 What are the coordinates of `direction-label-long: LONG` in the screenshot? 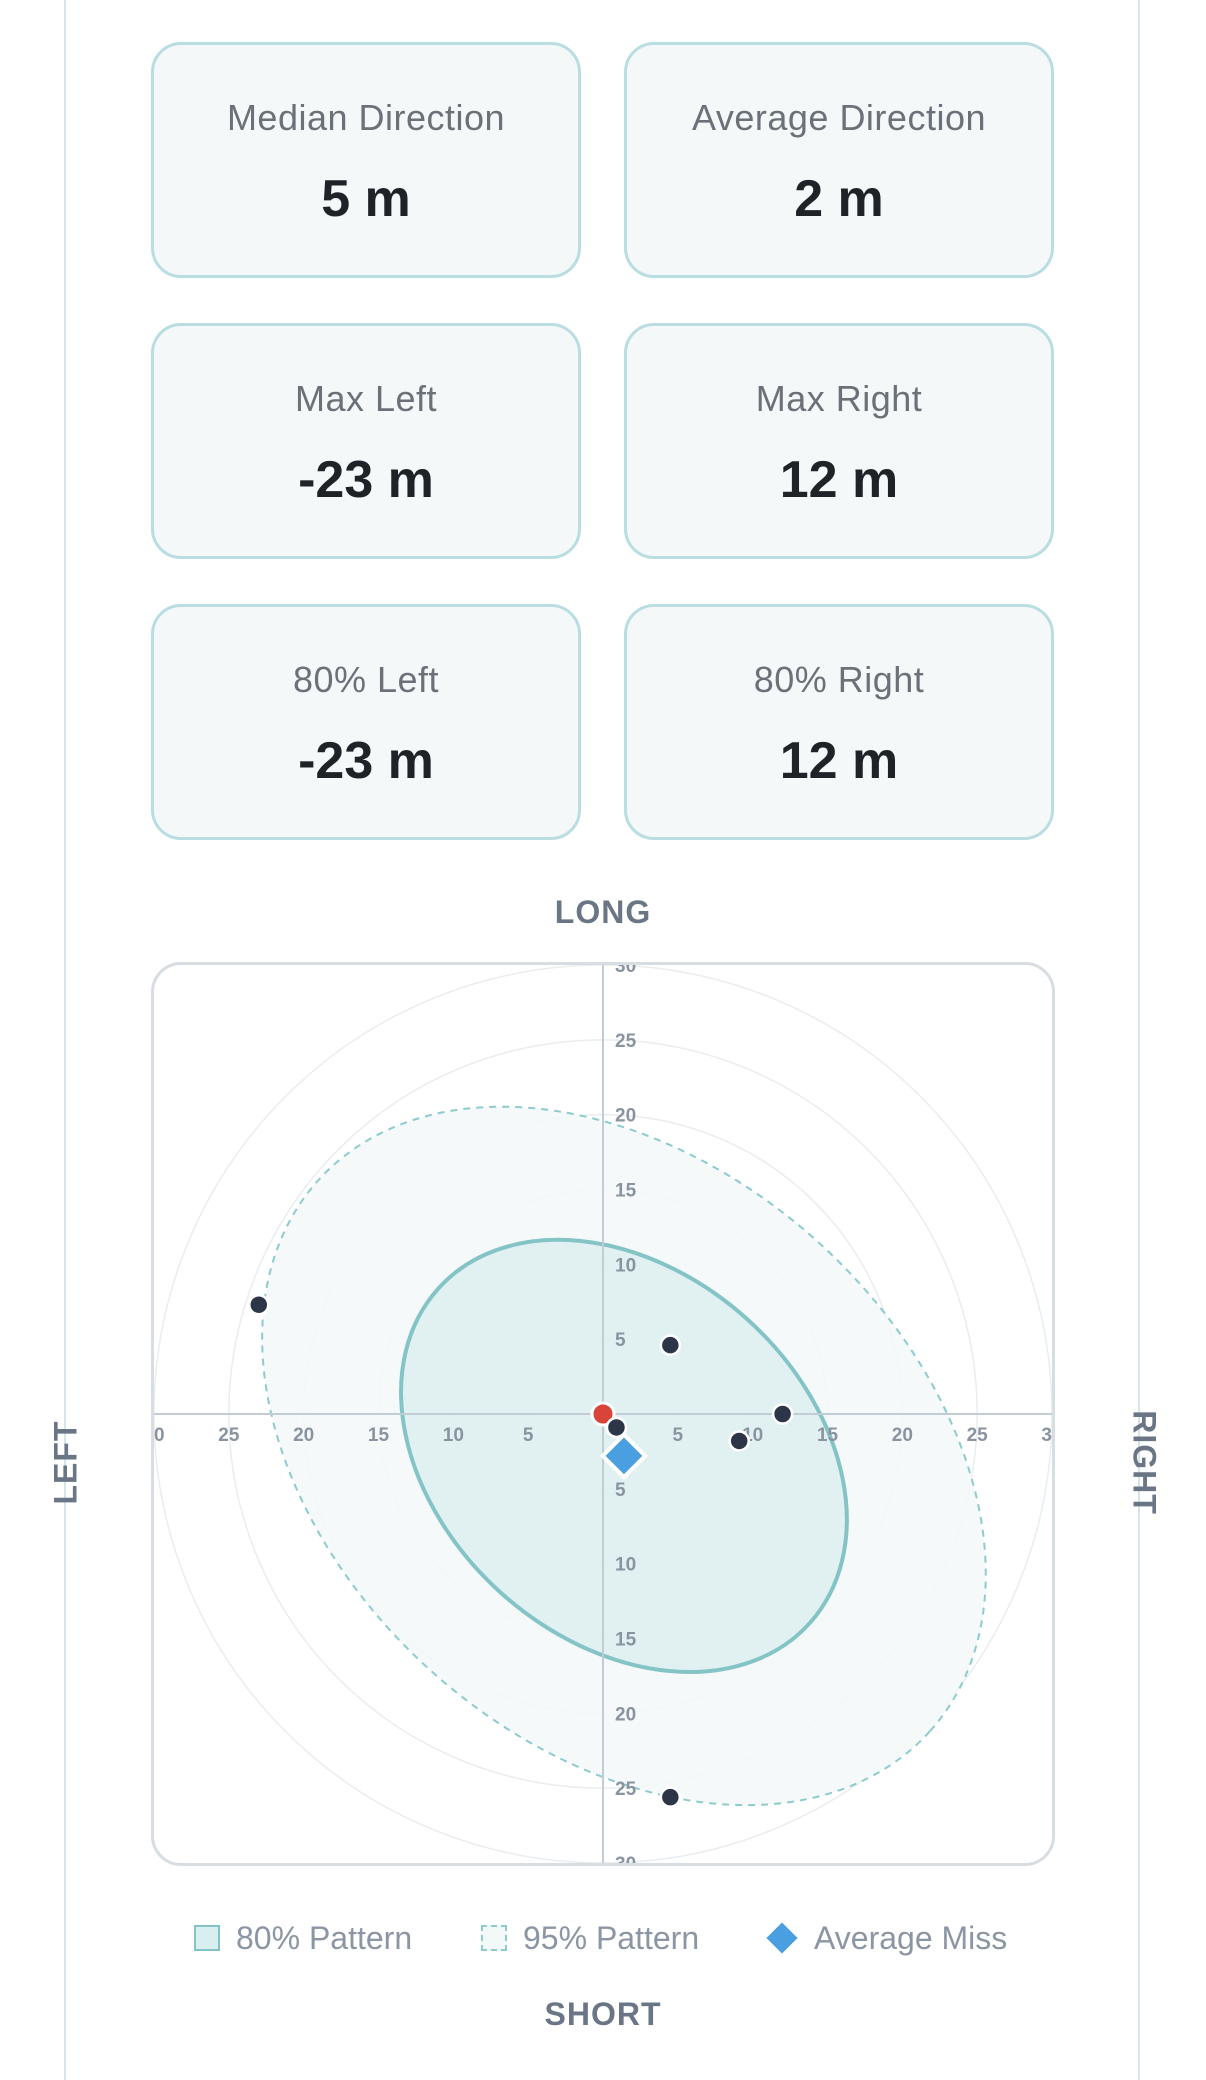 It's located at (603, 912).